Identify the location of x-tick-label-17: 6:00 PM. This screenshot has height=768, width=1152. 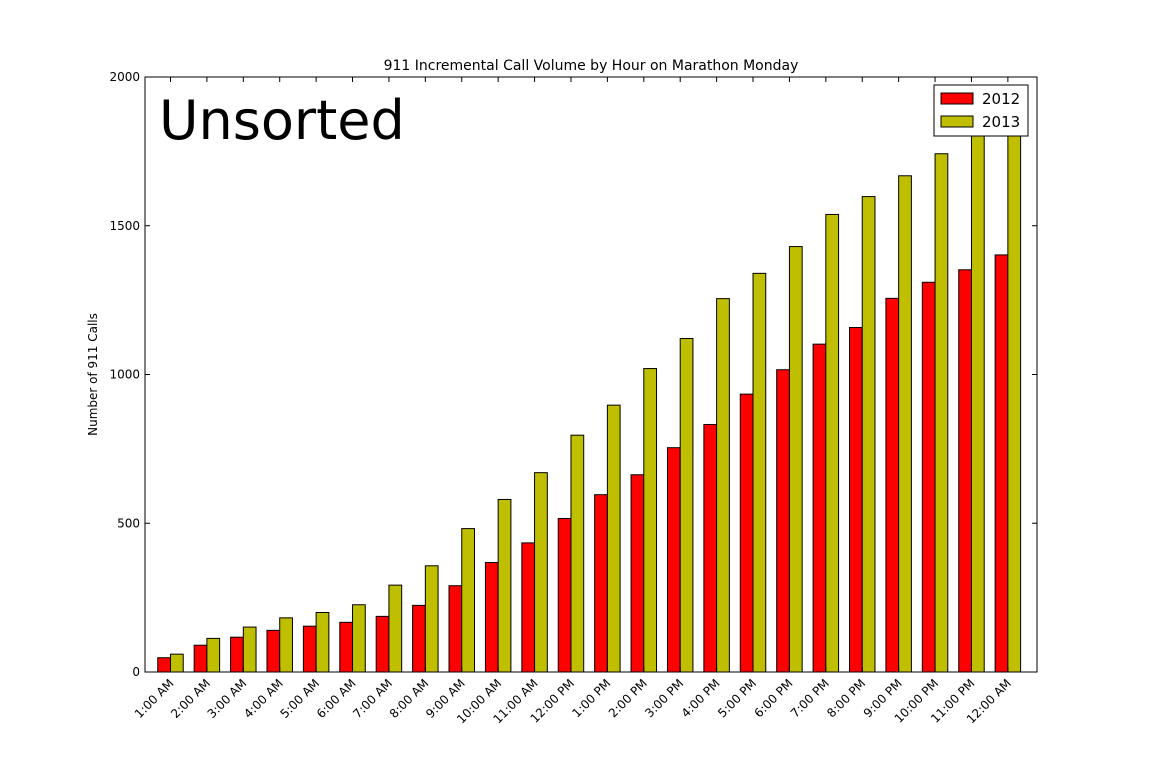
(773, 698).